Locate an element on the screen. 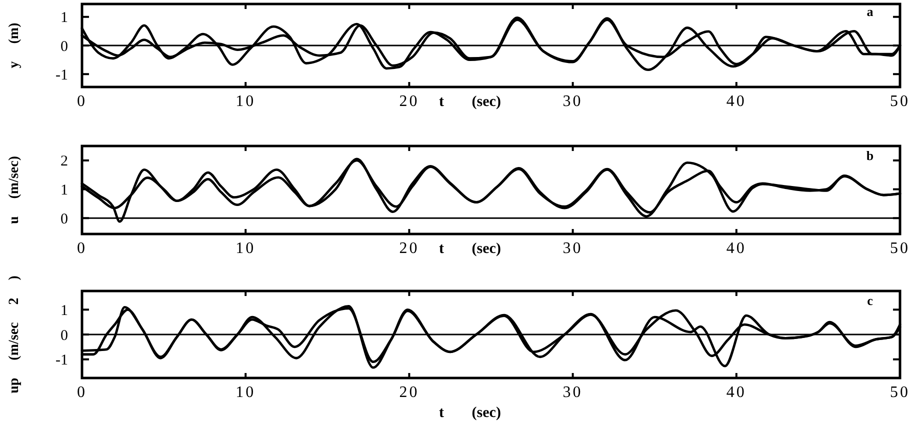  annotation: a is located at coordinates (870, 11).